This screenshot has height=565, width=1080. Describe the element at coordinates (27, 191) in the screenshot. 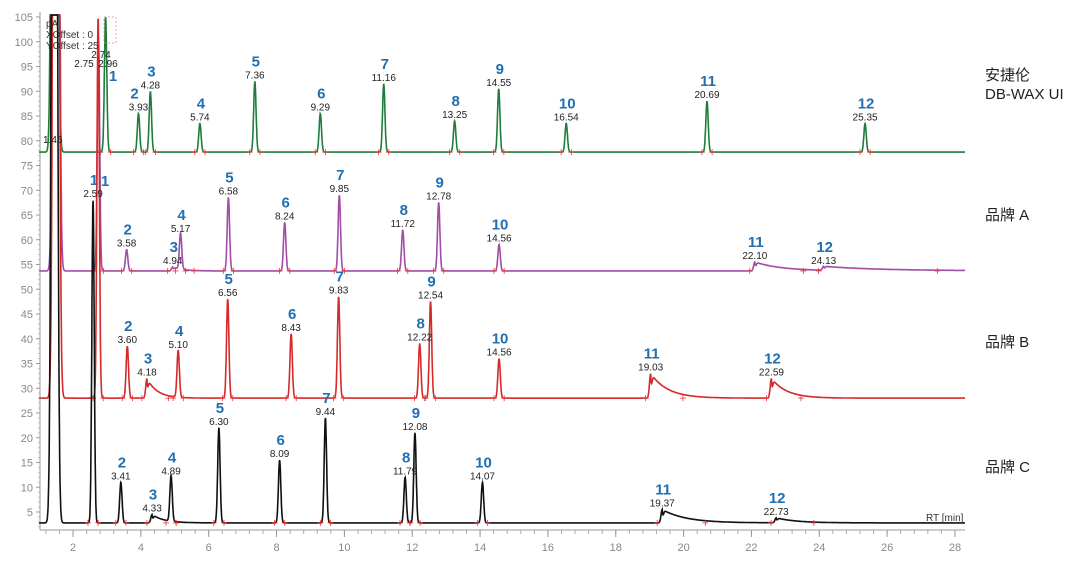

I see `y-tick-label: 70` at that location.